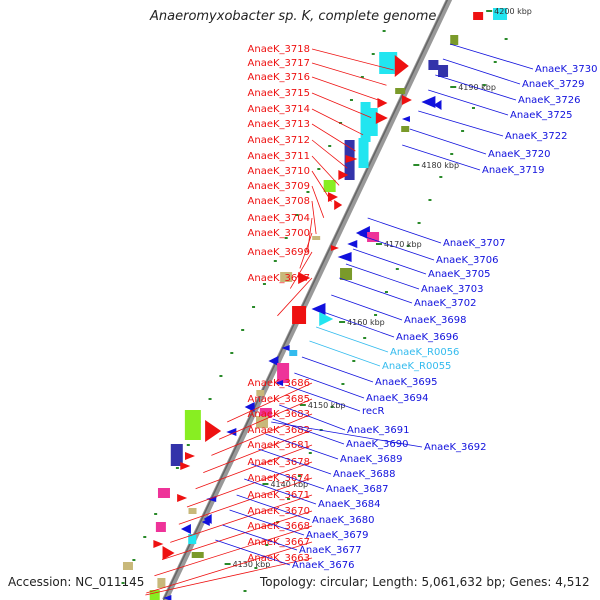 This screenshot has width=600, height=600. I want to click on gene-label: AnaeK_3663, so click(279, 558).